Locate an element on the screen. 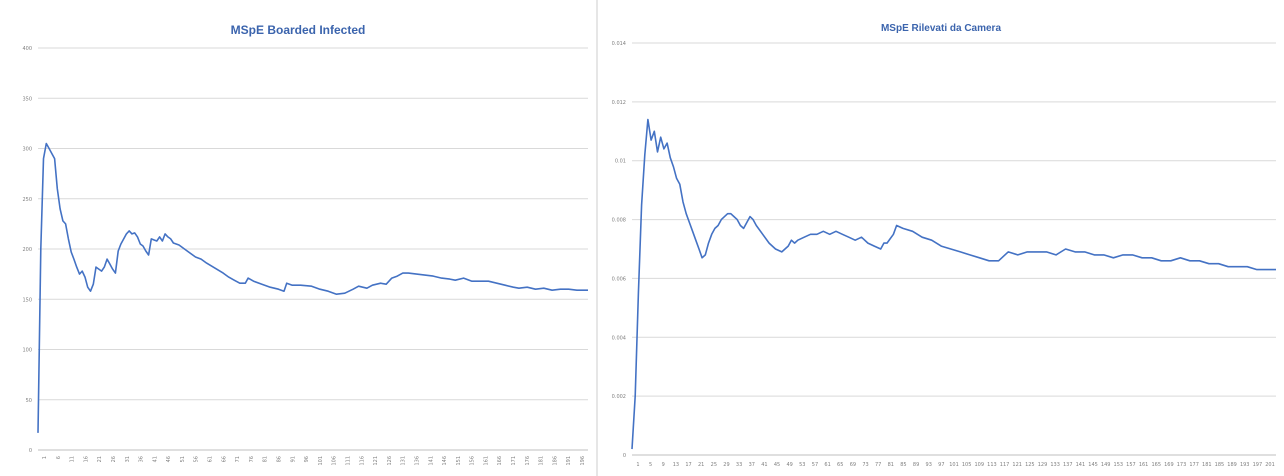 This screenshot has width=1284, height=476. panel-divider is located at coordinates (597, 238).